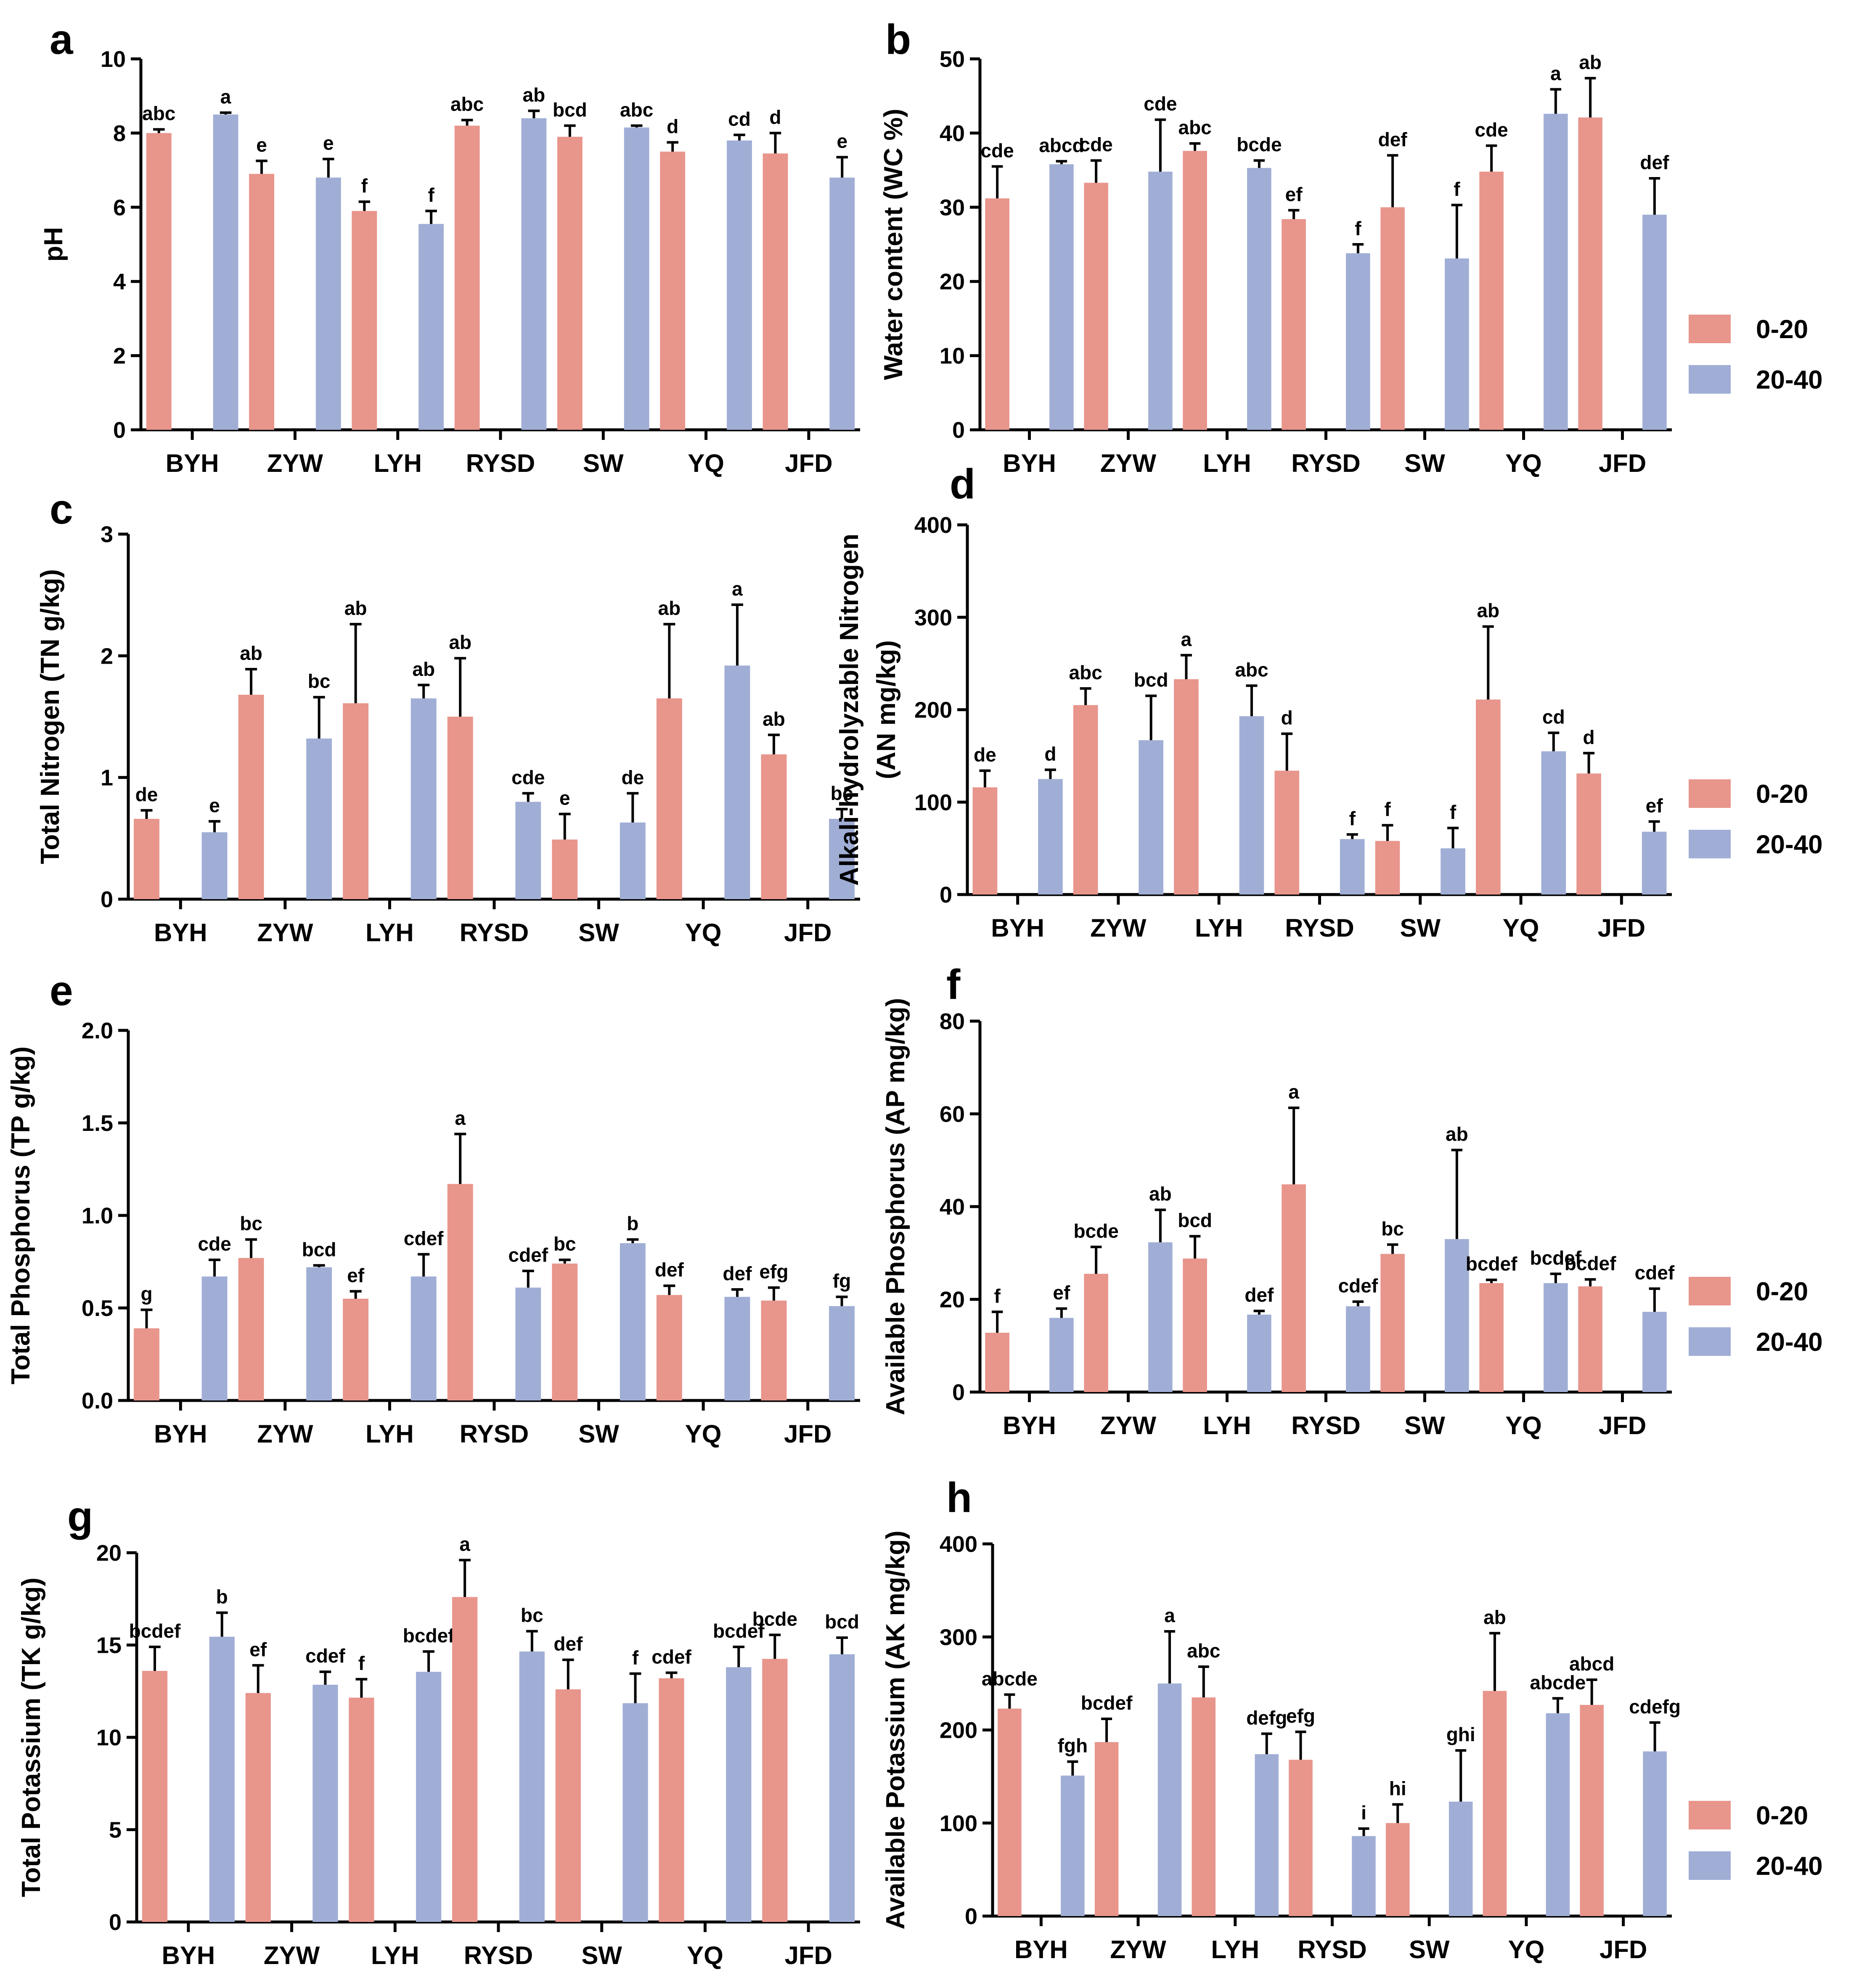  I want to click on significance-label: ab, so click(423, 669).